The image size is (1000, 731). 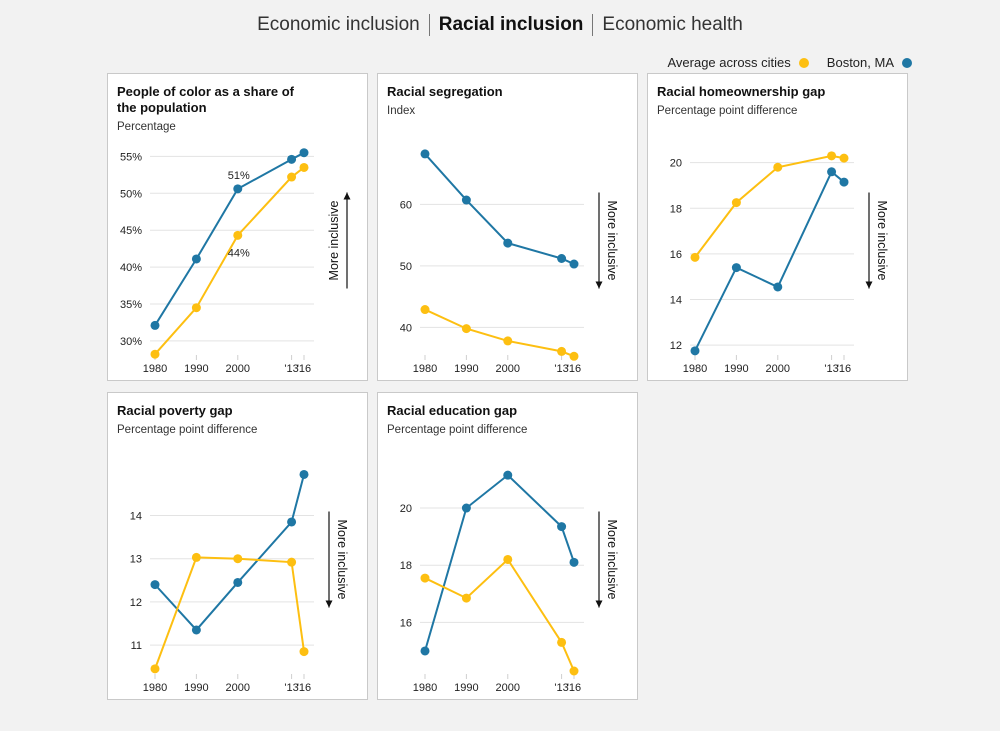 What do you see at coordinates (401, 111) in the screenshot?
I see `chart-subtitle: Index` at bounding box center [401, 111].